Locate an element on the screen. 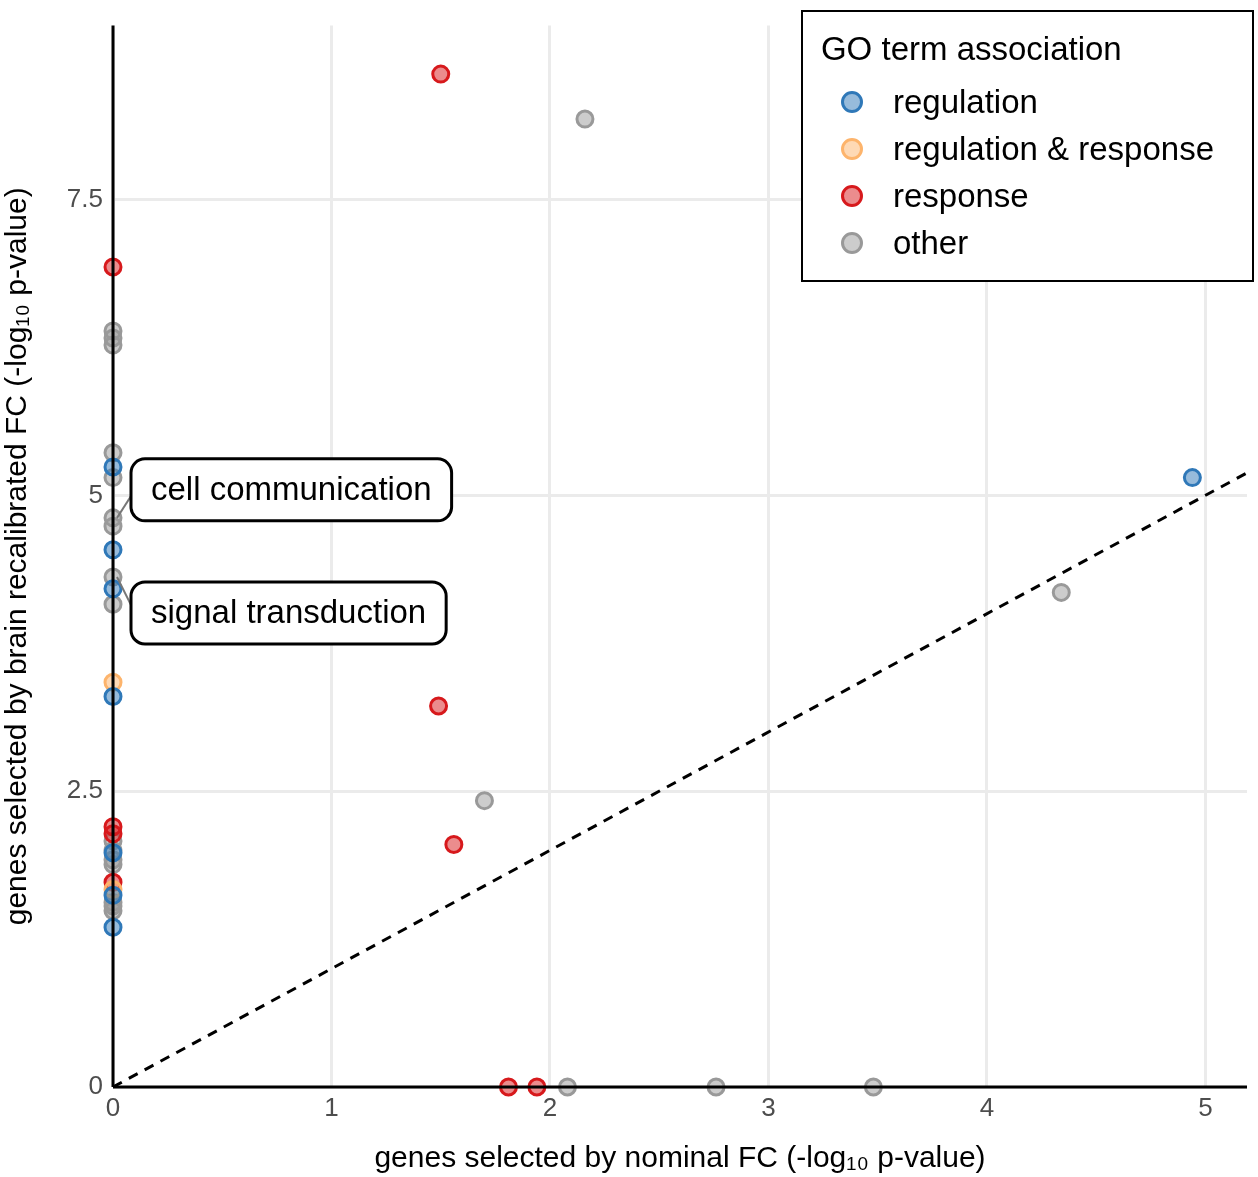 The height and width of the screenshot is (1177, 1258). legend-label: other is located at coordinates (930, 242).